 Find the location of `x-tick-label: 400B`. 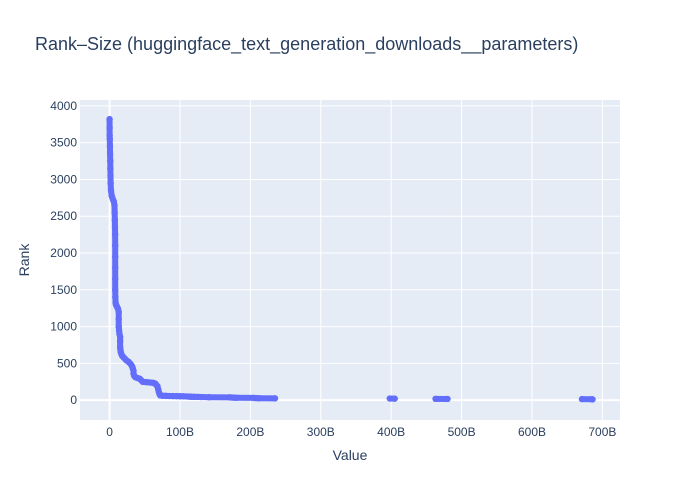

x-tick-label: 400B is located at coordinates (391, 432).